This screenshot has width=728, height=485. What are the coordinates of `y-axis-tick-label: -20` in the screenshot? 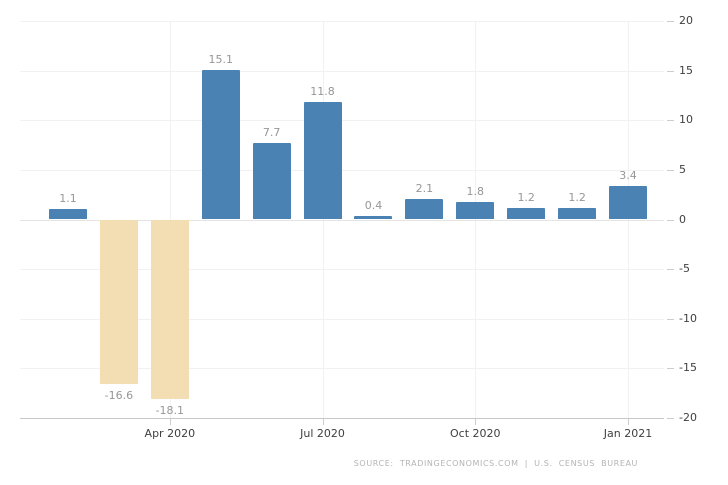 It's located at (688, 417).